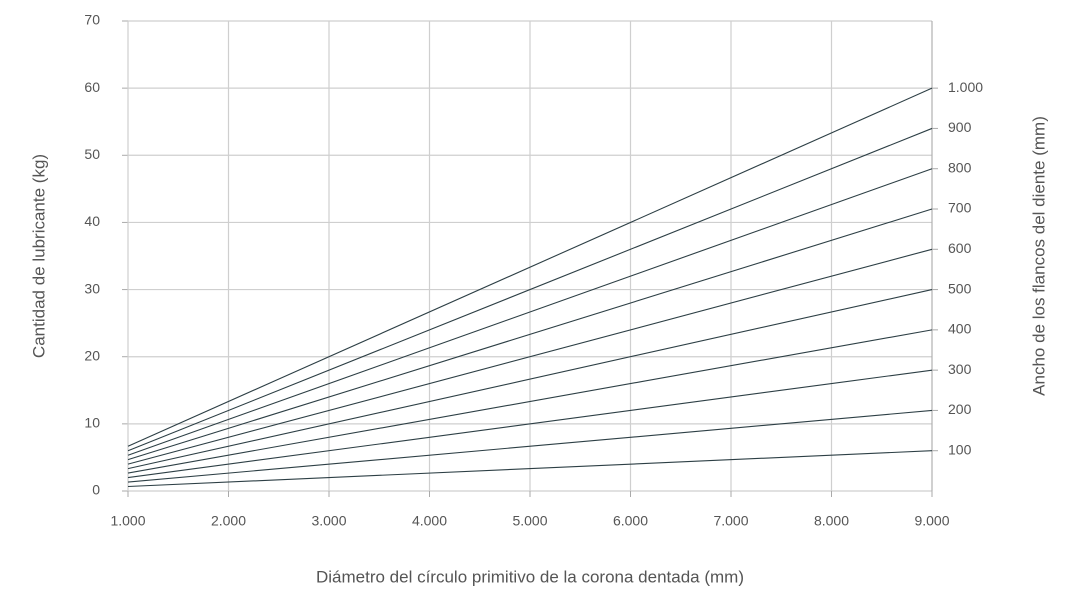  I want to click on x-tick-label: 2.000, so click(228, 521).